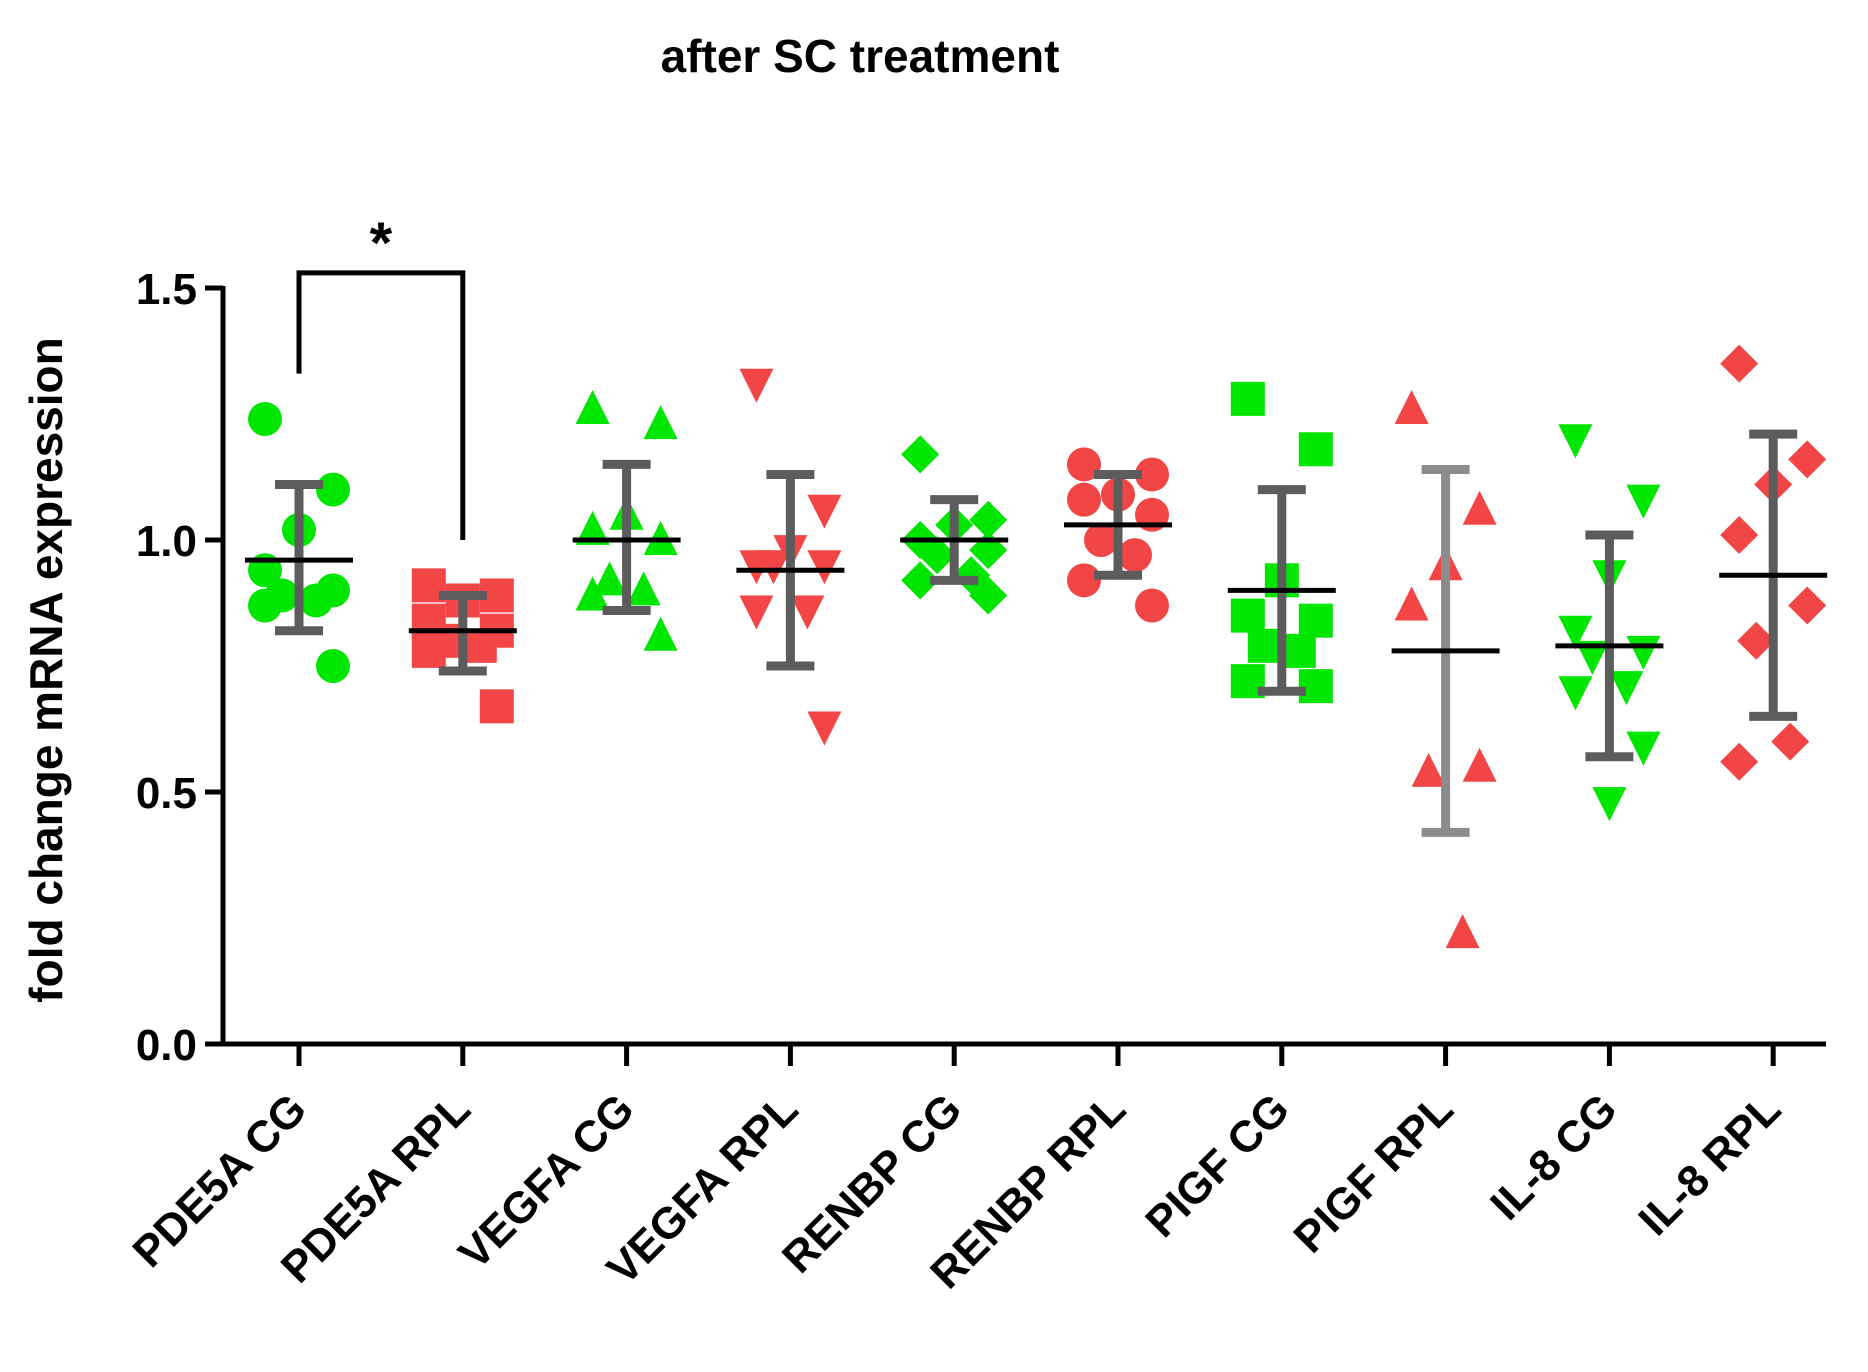  What do you see at coordinates (1374, 1173) in the screenshot?
I see `x-tick-label: PIGF RPL` at bounding box center [1374, 1173].